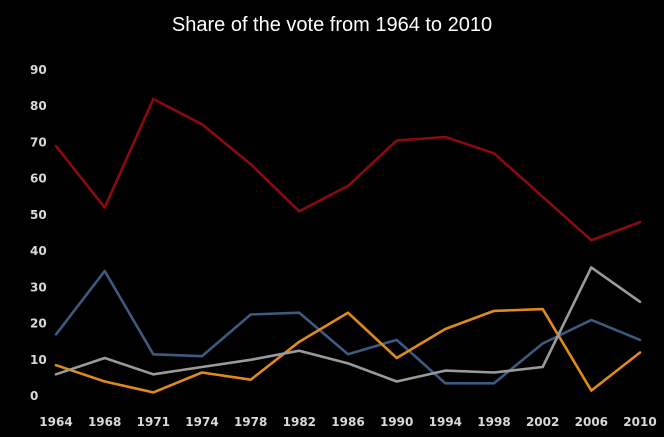  What do you see at coordinates (493, 422) in the screenshot?
I see `x-tick-label: 1998` at bounding box center [493, 422].